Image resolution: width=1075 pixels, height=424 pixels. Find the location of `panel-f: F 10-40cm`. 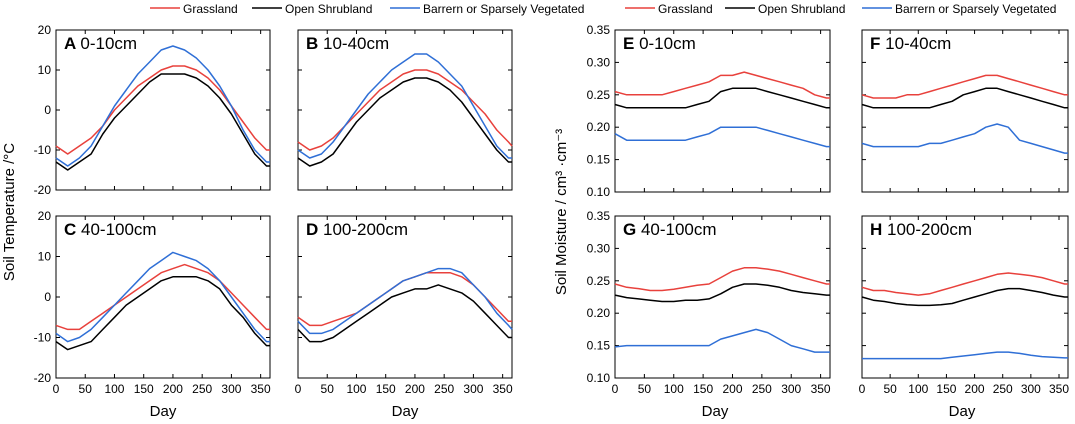

panel-f: F 10-40cm is located at coordinates (965, 111).